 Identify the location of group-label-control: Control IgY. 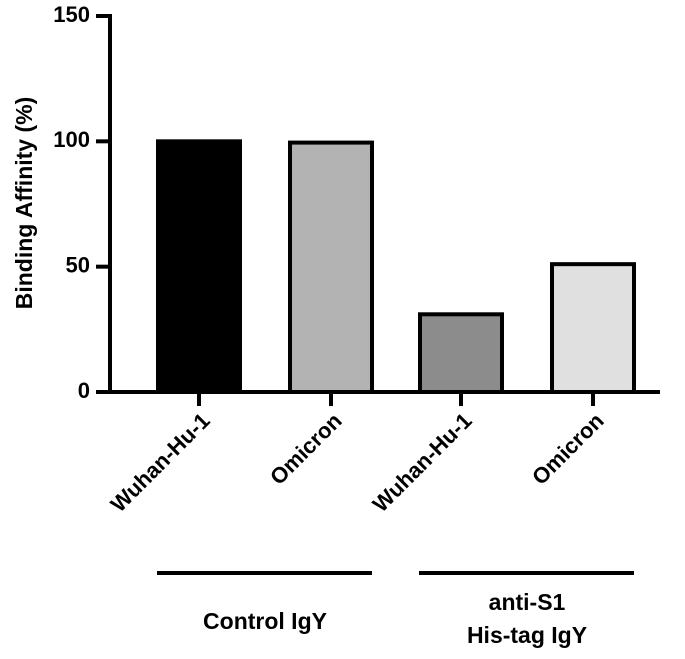
(265, 621).